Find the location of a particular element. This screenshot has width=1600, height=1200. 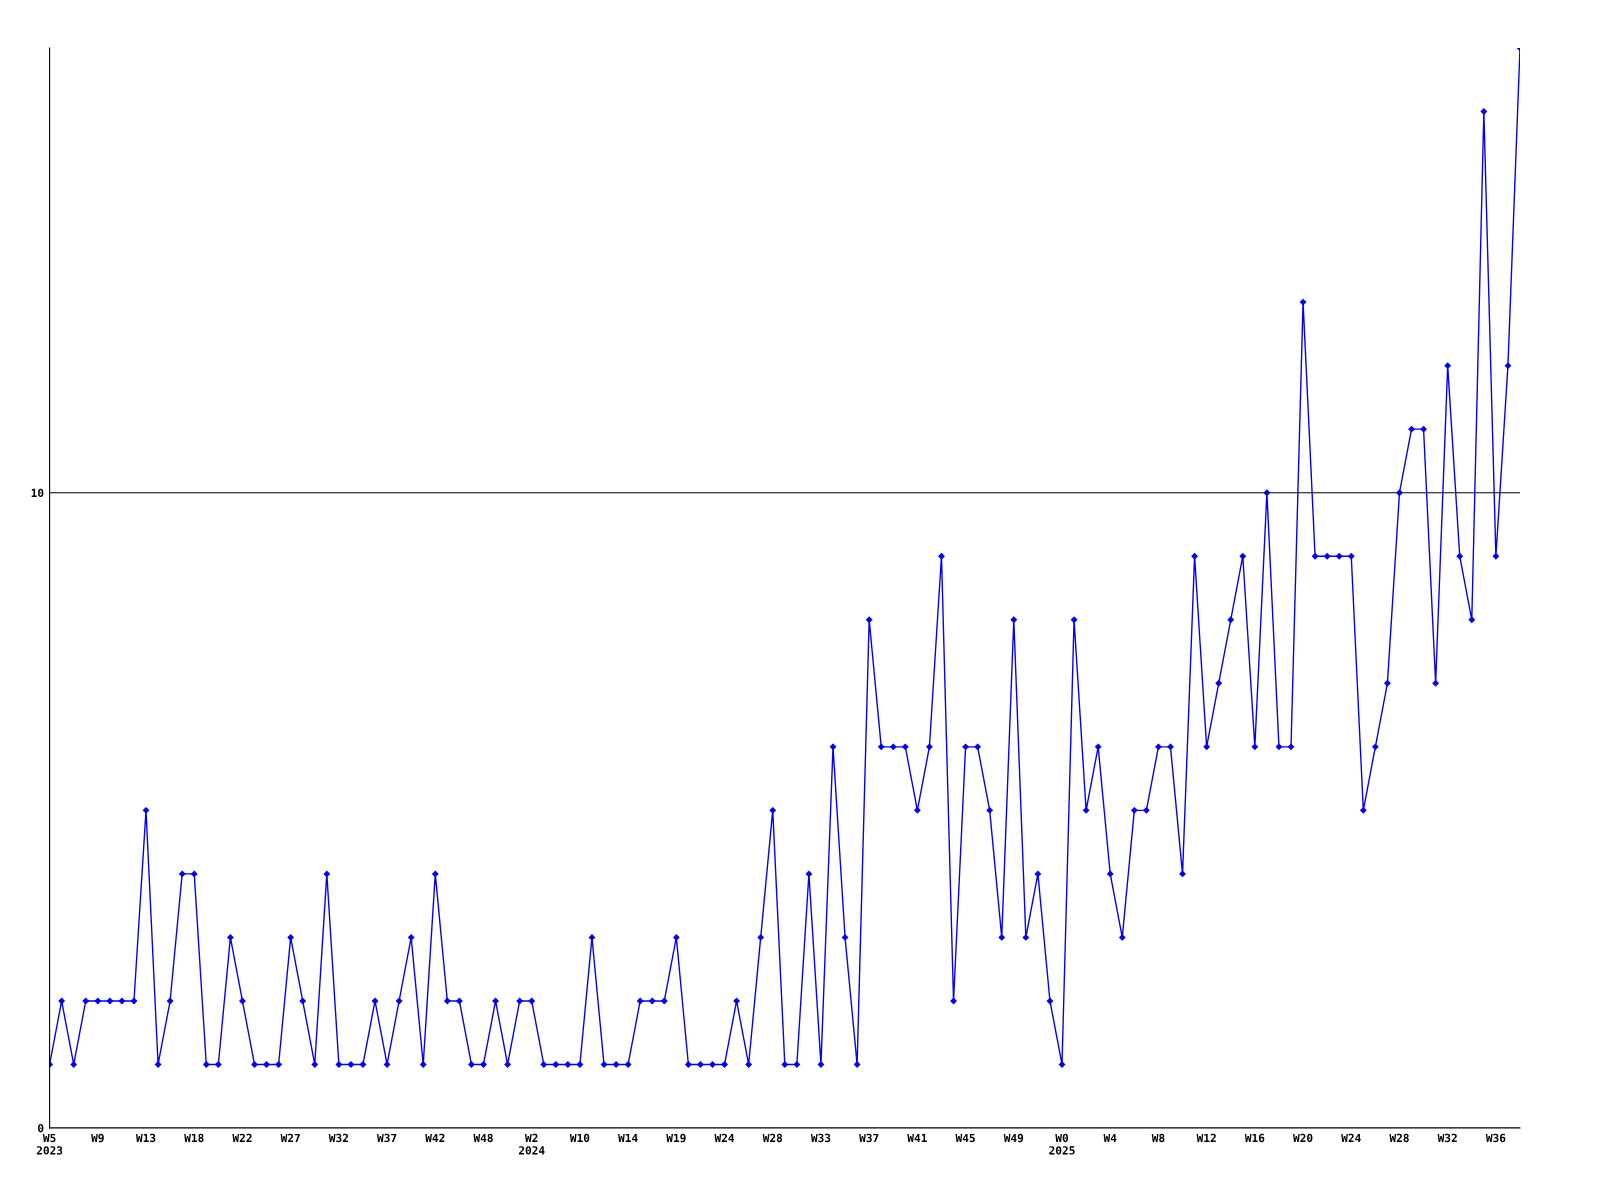

x-tick-label: W14 is located at coordinates (628, 1137).